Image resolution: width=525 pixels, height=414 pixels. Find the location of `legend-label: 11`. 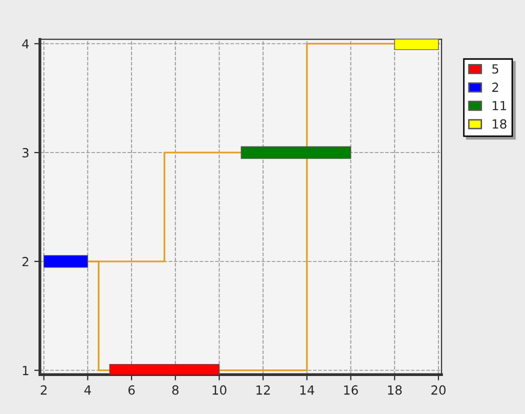

legend-label: 11 is located at coordinates (499, 105).